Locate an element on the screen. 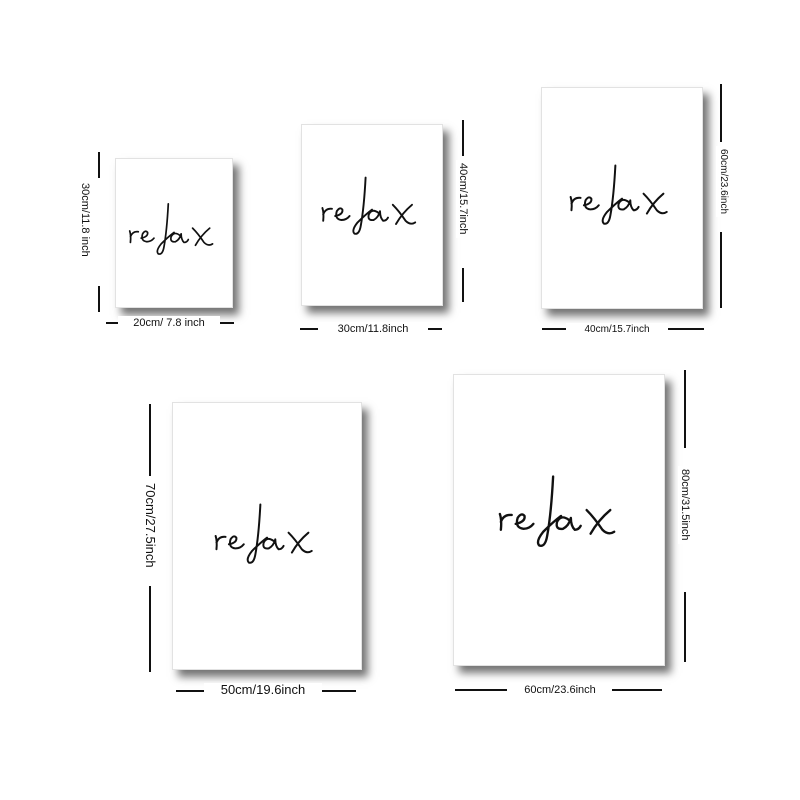 This screenshot has height=800, width=800. poster-60x80 is located at coordinates (559, 520).